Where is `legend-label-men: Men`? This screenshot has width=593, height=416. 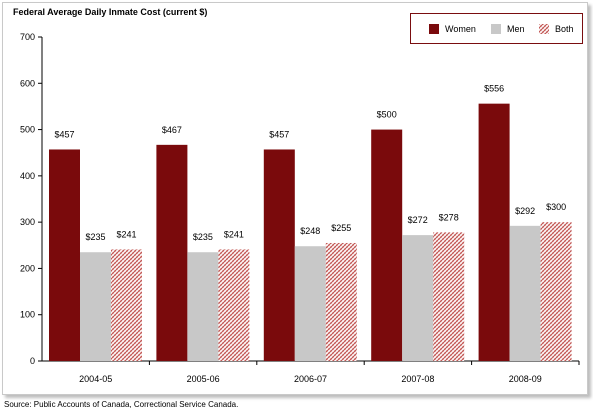
legend-label-men: Men is located at coordinates (516, 29).